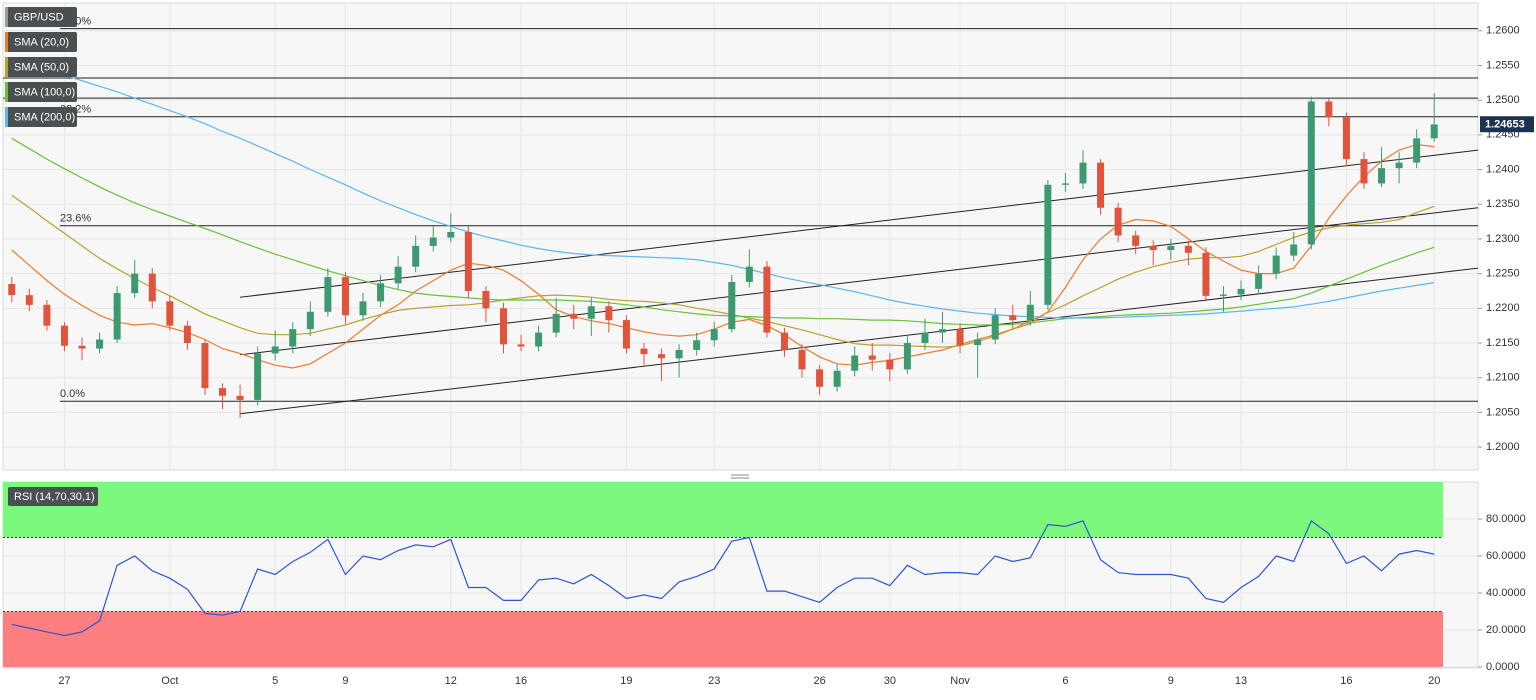  I want to click on legend-label: SMA (20,0), so click(41, 42).